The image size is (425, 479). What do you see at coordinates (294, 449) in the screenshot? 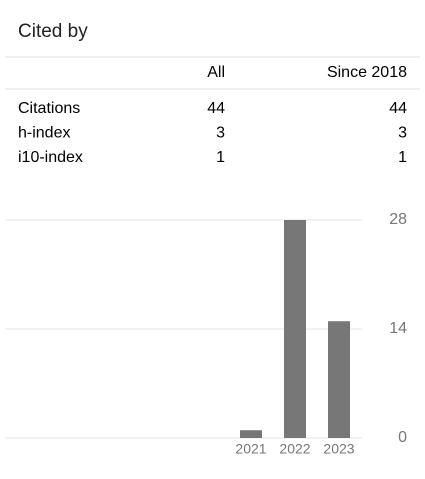
I see `x-tick-label: 2022` at bounding box center [294, 449].